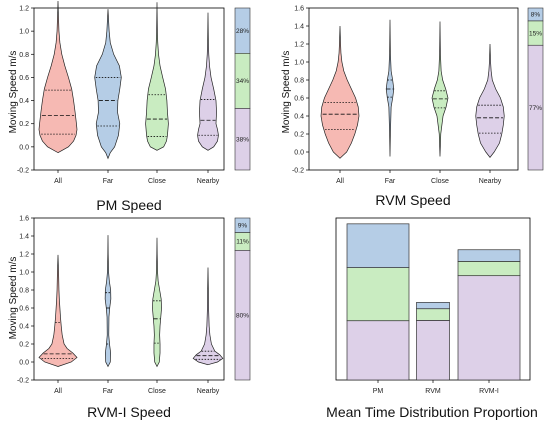 The image size is (550, 429). I want to click on x-tick-label: RVM, so click(433, 391).